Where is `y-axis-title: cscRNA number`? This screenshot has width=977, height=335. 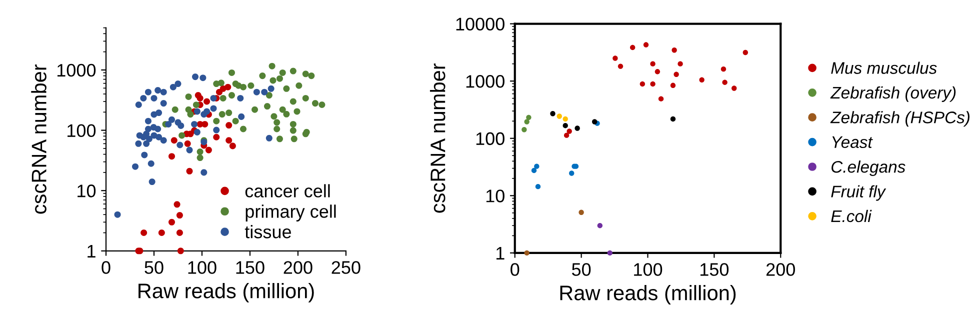 y-axis-title: cscRNA number is located at coordinates (438, 138).